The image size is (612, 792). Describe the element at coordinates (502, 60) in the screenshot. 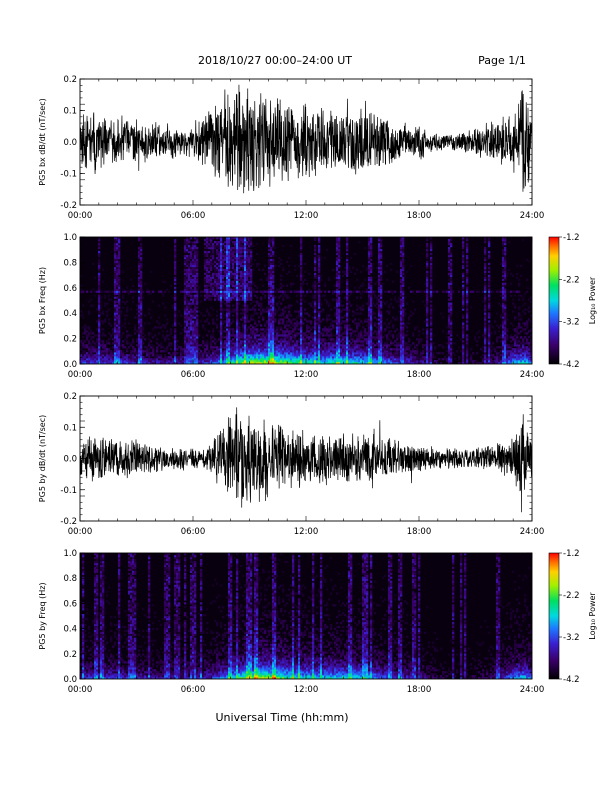

I see `page-number: Page 1/1` at that location.